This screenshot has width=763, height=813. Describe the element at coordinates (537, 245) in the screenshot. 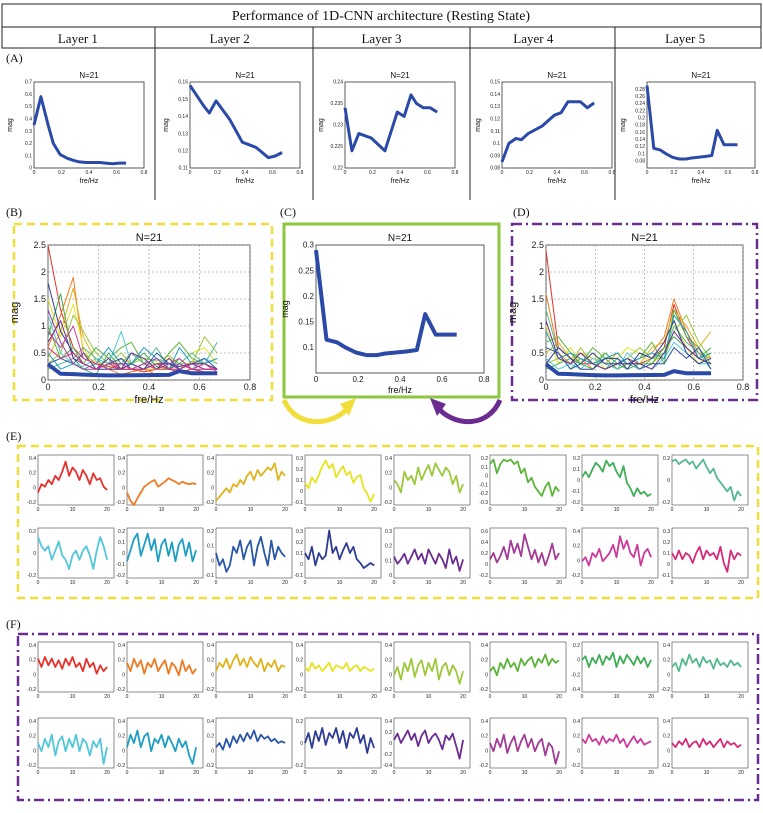

I see `y-tick-label: 2.5` at that location.